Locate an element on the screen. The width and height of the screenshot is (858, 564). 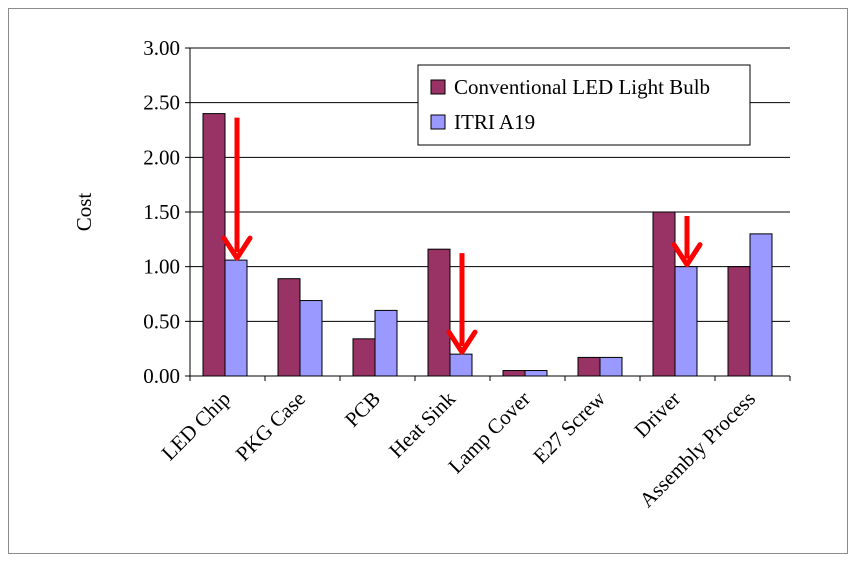
y-axis-label: Cost is located at coordinates (84, 212).